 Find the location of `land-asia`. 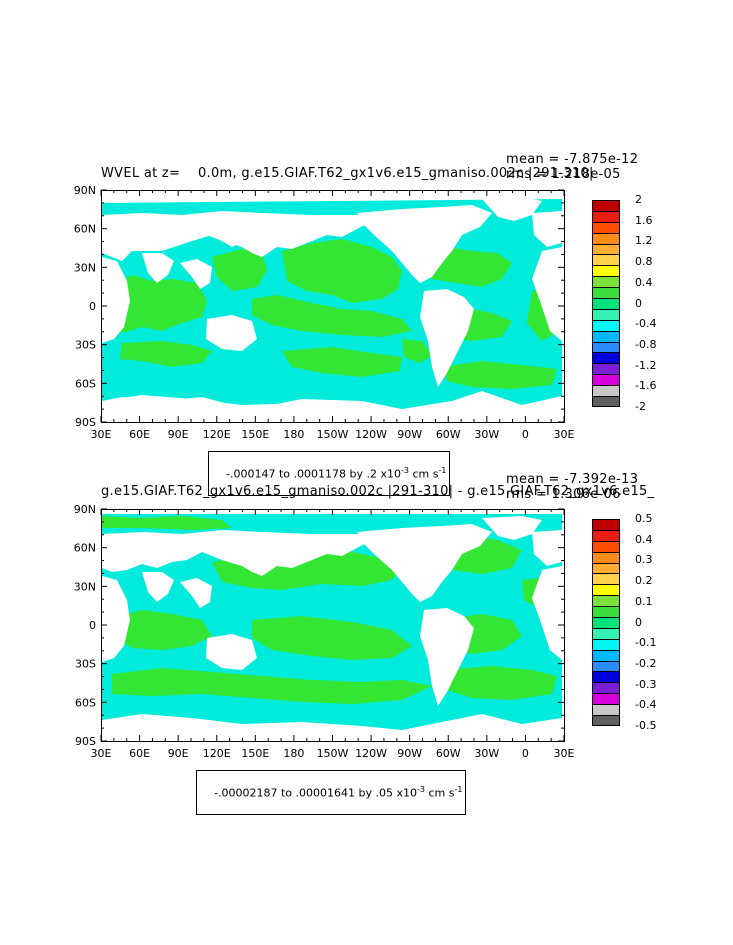

land-asia is located at coordinates (237, 234).